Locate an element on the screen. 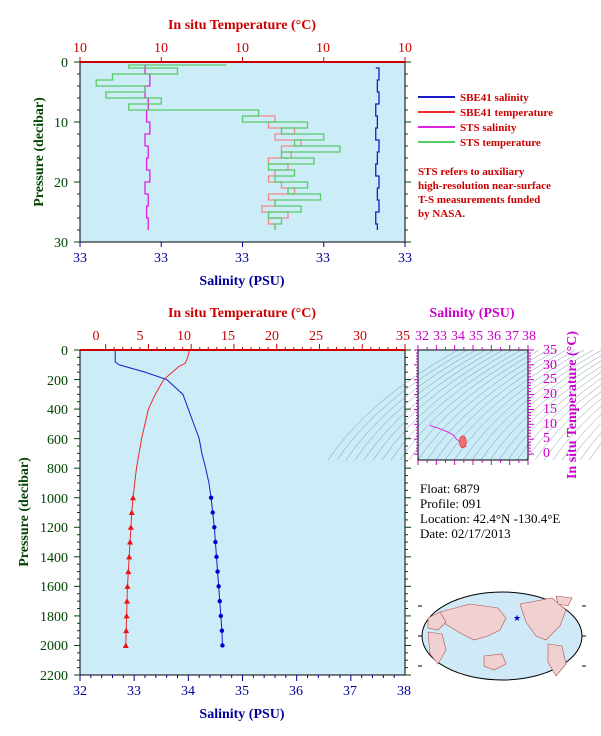  top-series-sbe41-salinity is located at coordinates (377, 148).